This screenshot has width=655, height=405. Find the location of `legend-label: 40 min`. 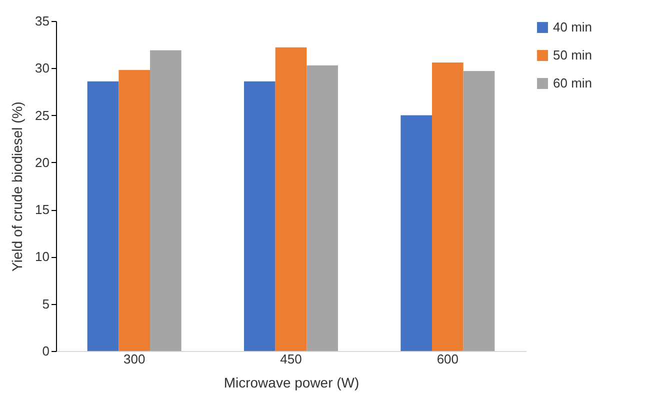

legend-label: 40 min is located at coordinates (572, 27).